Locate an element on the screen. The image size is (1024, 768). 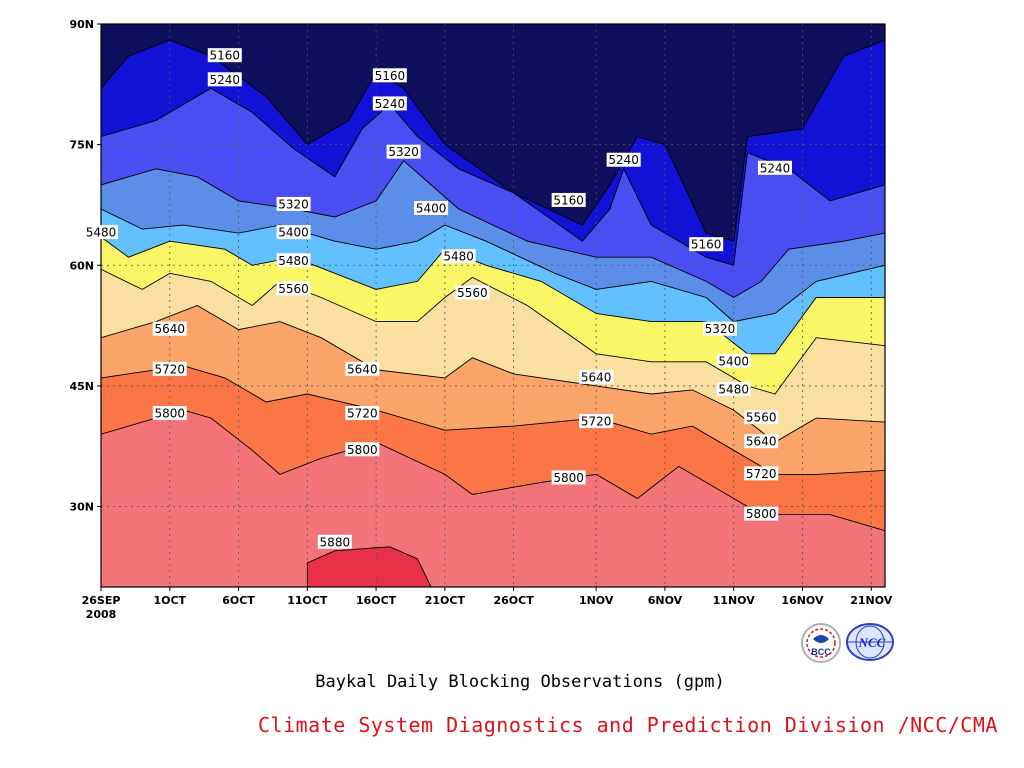
x-tick-label: 16OCT is located at coordinates (376, 600).